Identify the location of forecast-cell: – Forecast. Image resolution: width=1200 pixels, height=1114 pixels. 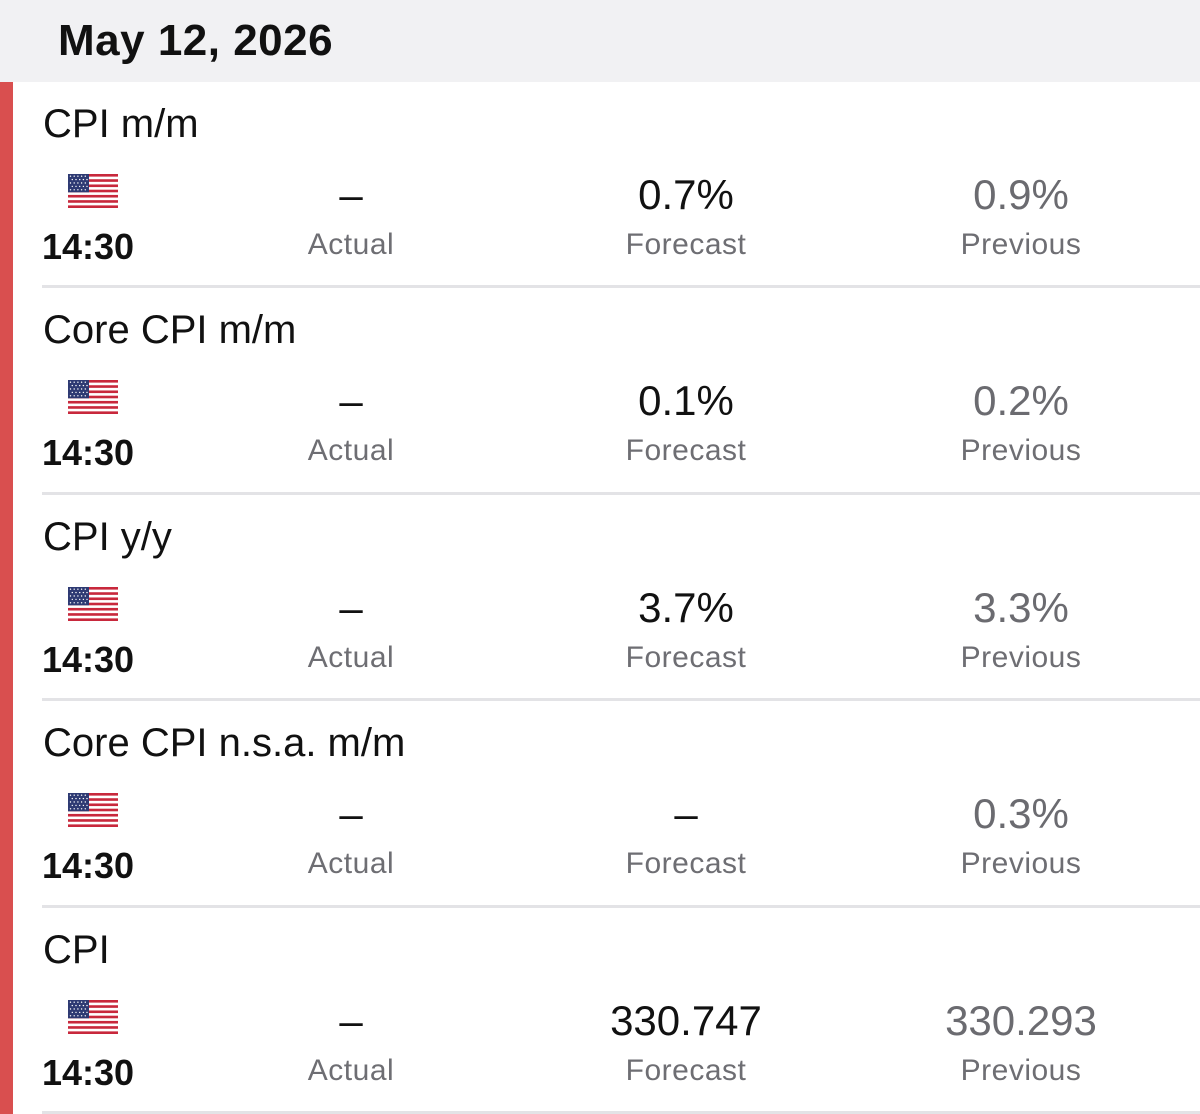
(686, 836).